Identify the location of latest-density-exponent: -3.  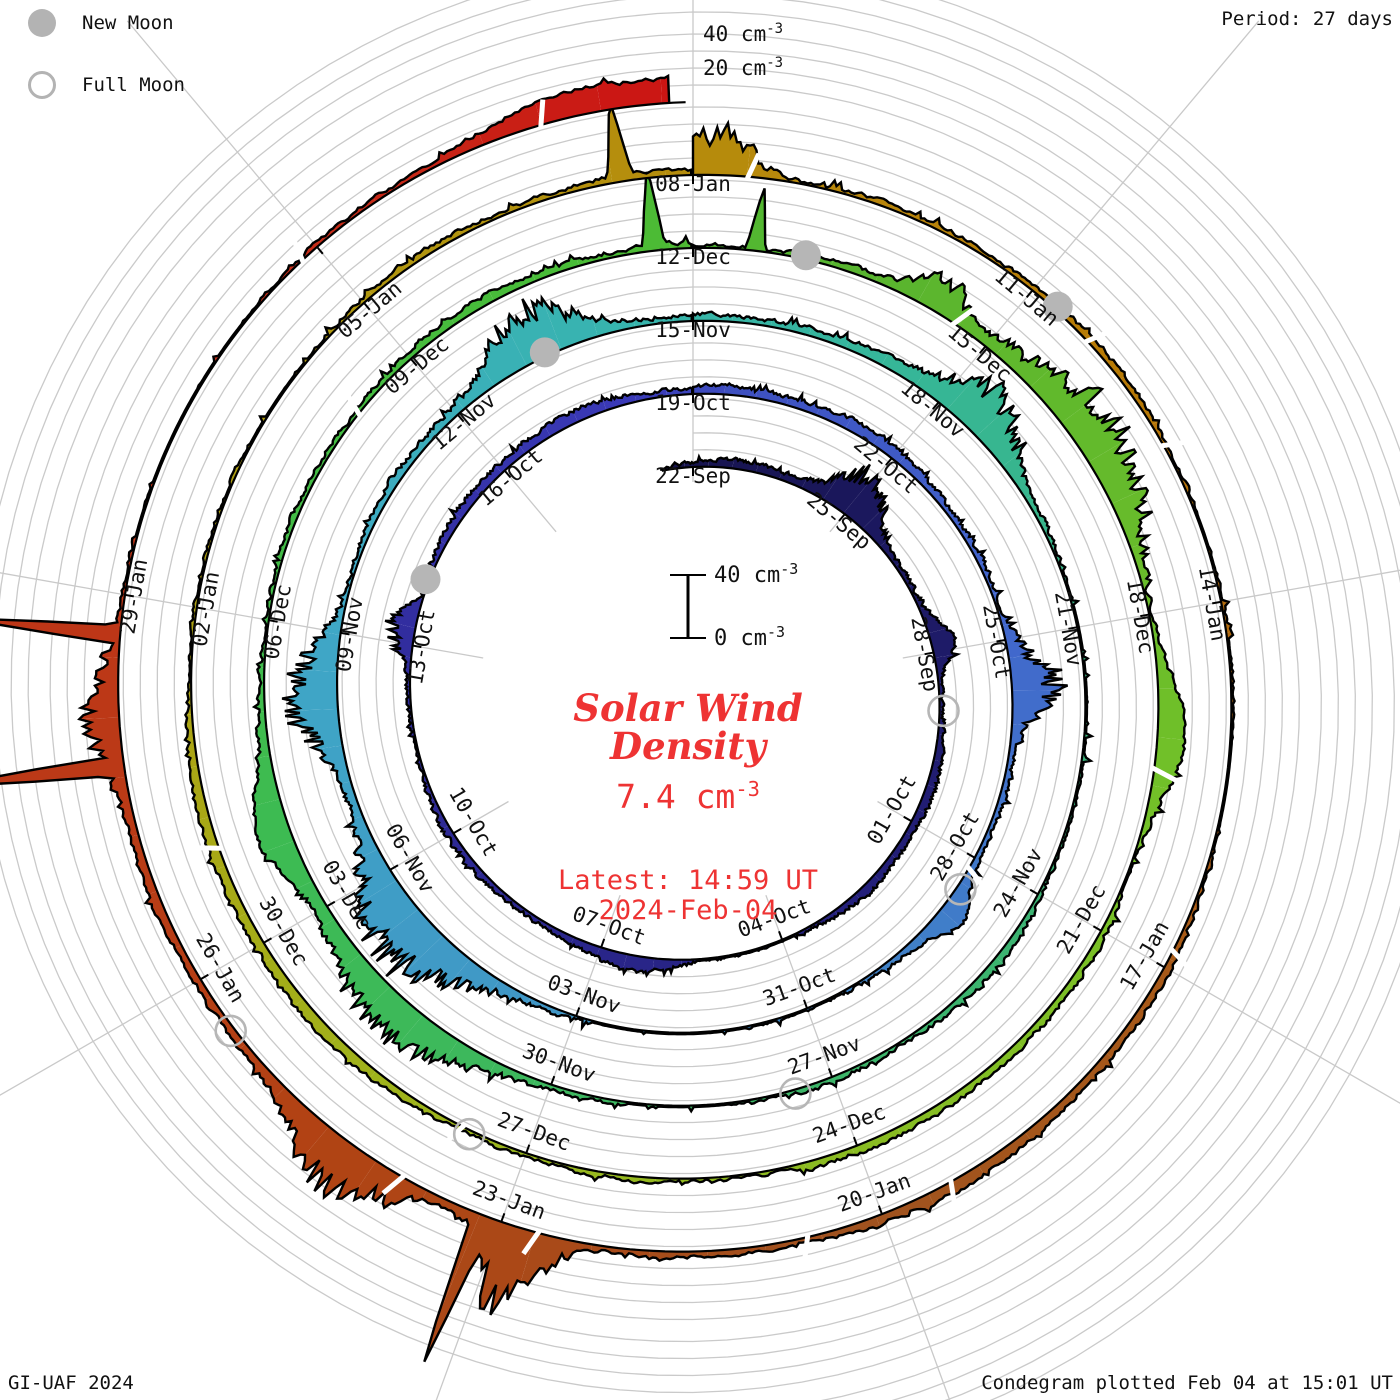
(747, 789).